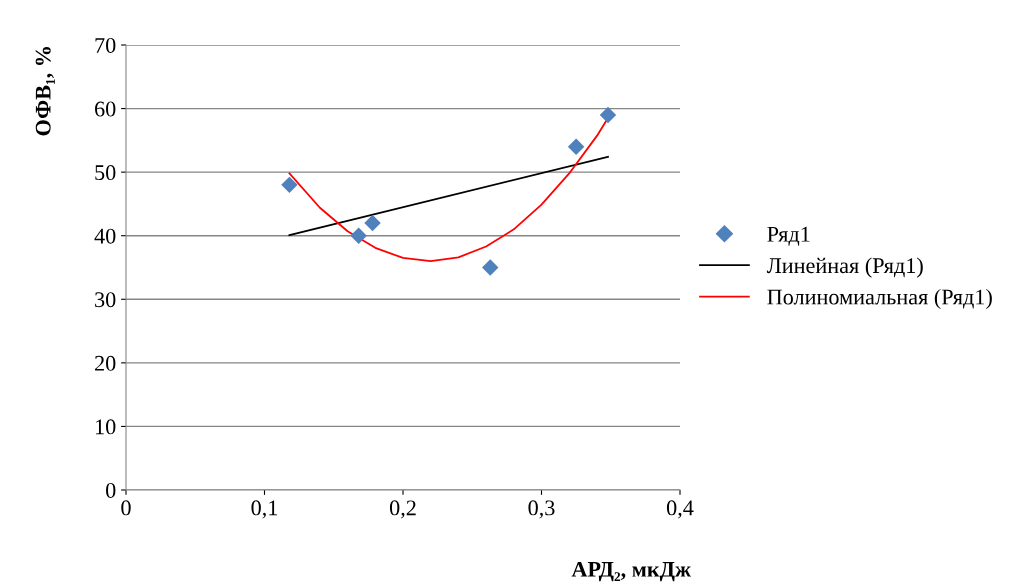 The width and height of the screenshot is (1025, 585). Describe the element at coordinates (126, 508) in the screenshot. I see `x-tick-label: 0` at that location.